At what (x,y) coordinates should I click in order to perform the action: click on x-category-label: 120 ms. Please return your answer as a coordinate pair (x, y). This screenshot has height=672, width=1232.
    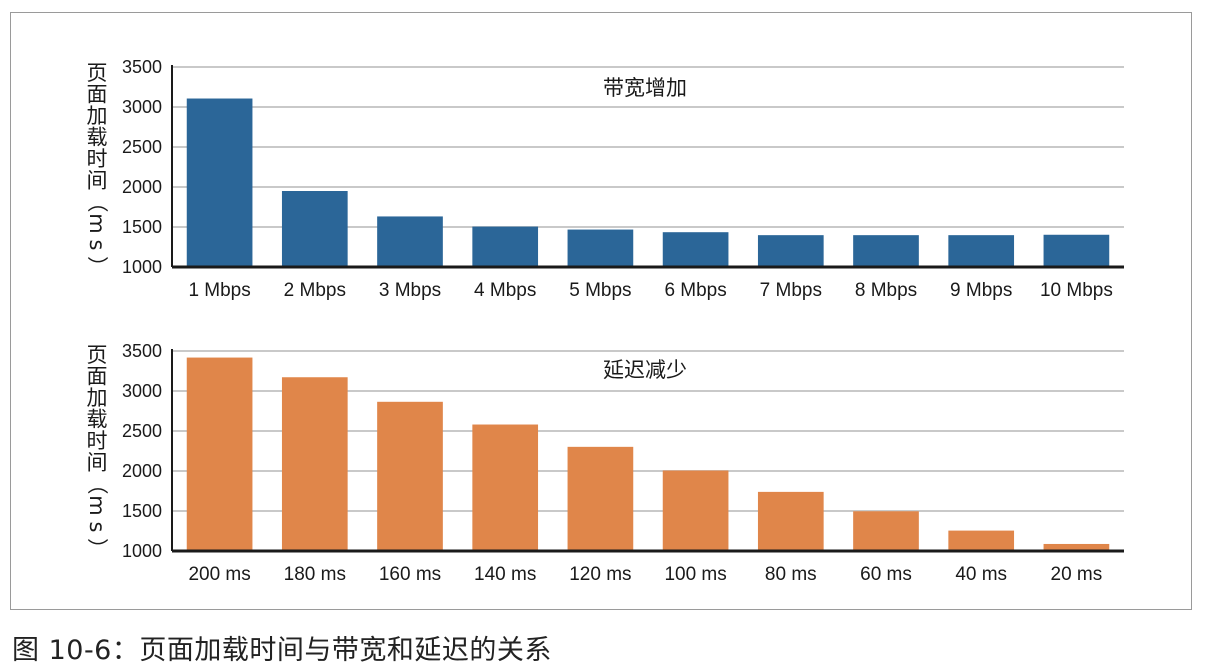
    Looking at the image, I should click on (600, 574).